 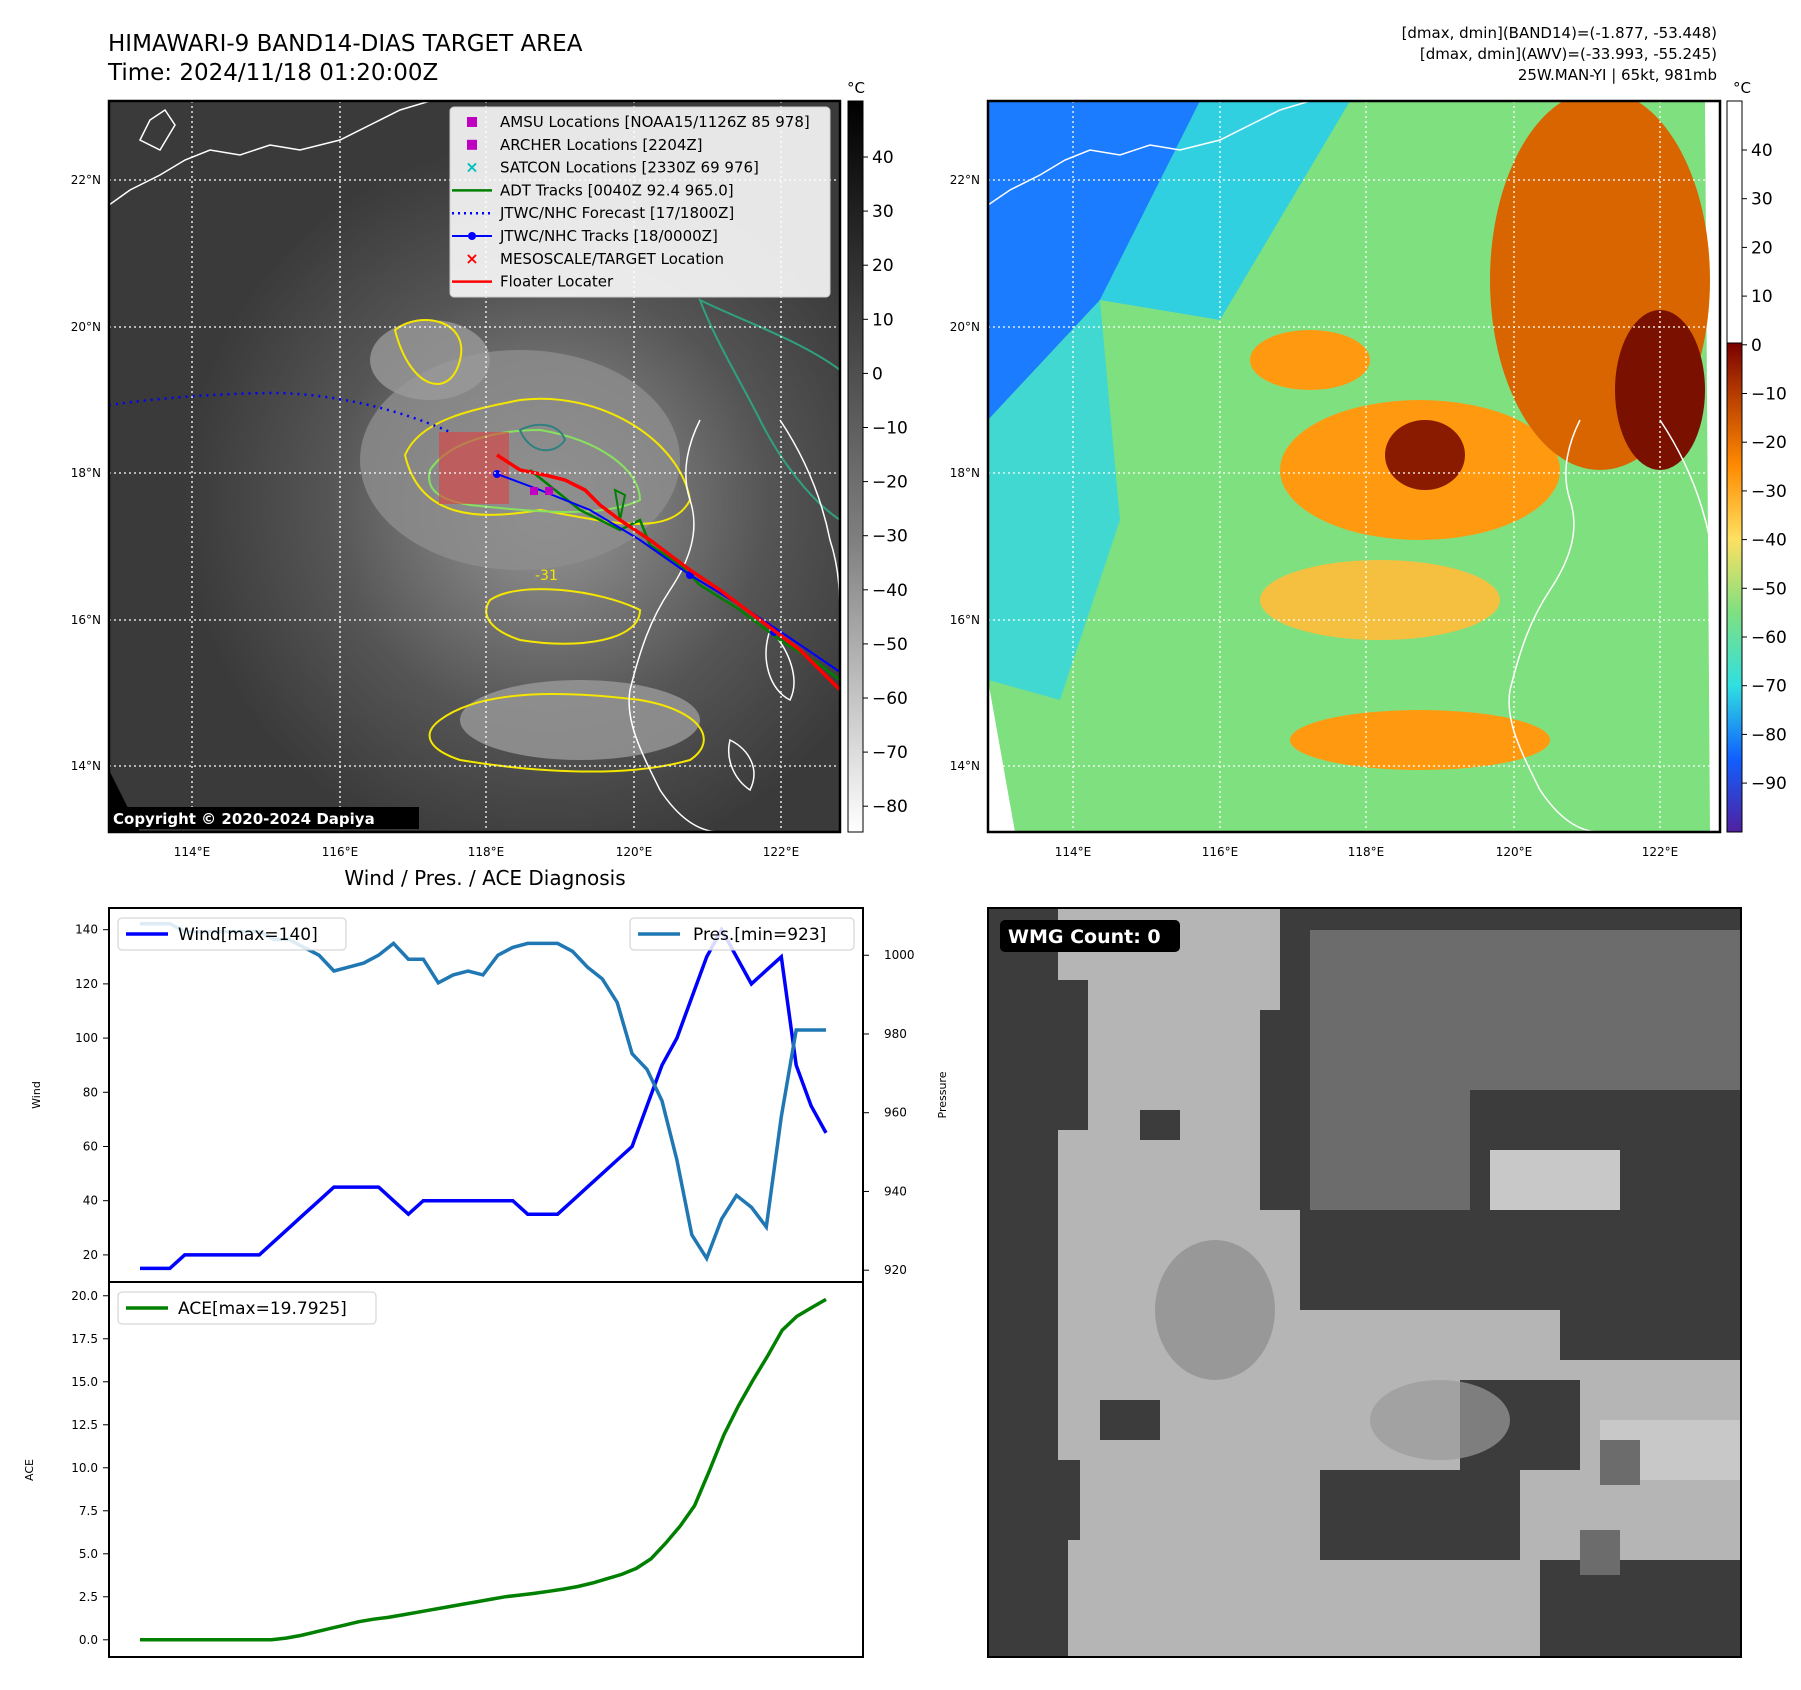 What do you see at coordinates (86, 930) in the screenshot?
I see `wind-tick-label: 140` at bounding box center [86, 930].